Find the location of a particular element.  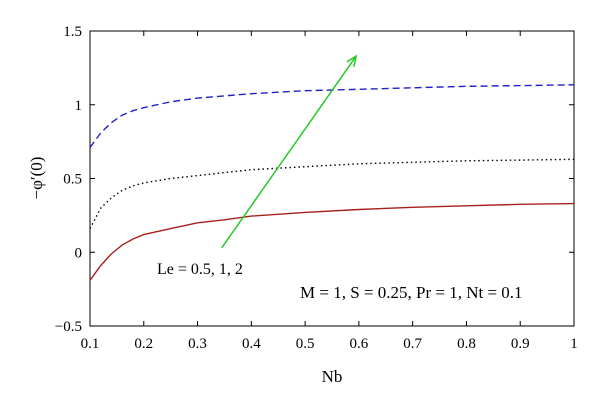

x-tick-label: 0.8 is located at coordinates (466, 344).